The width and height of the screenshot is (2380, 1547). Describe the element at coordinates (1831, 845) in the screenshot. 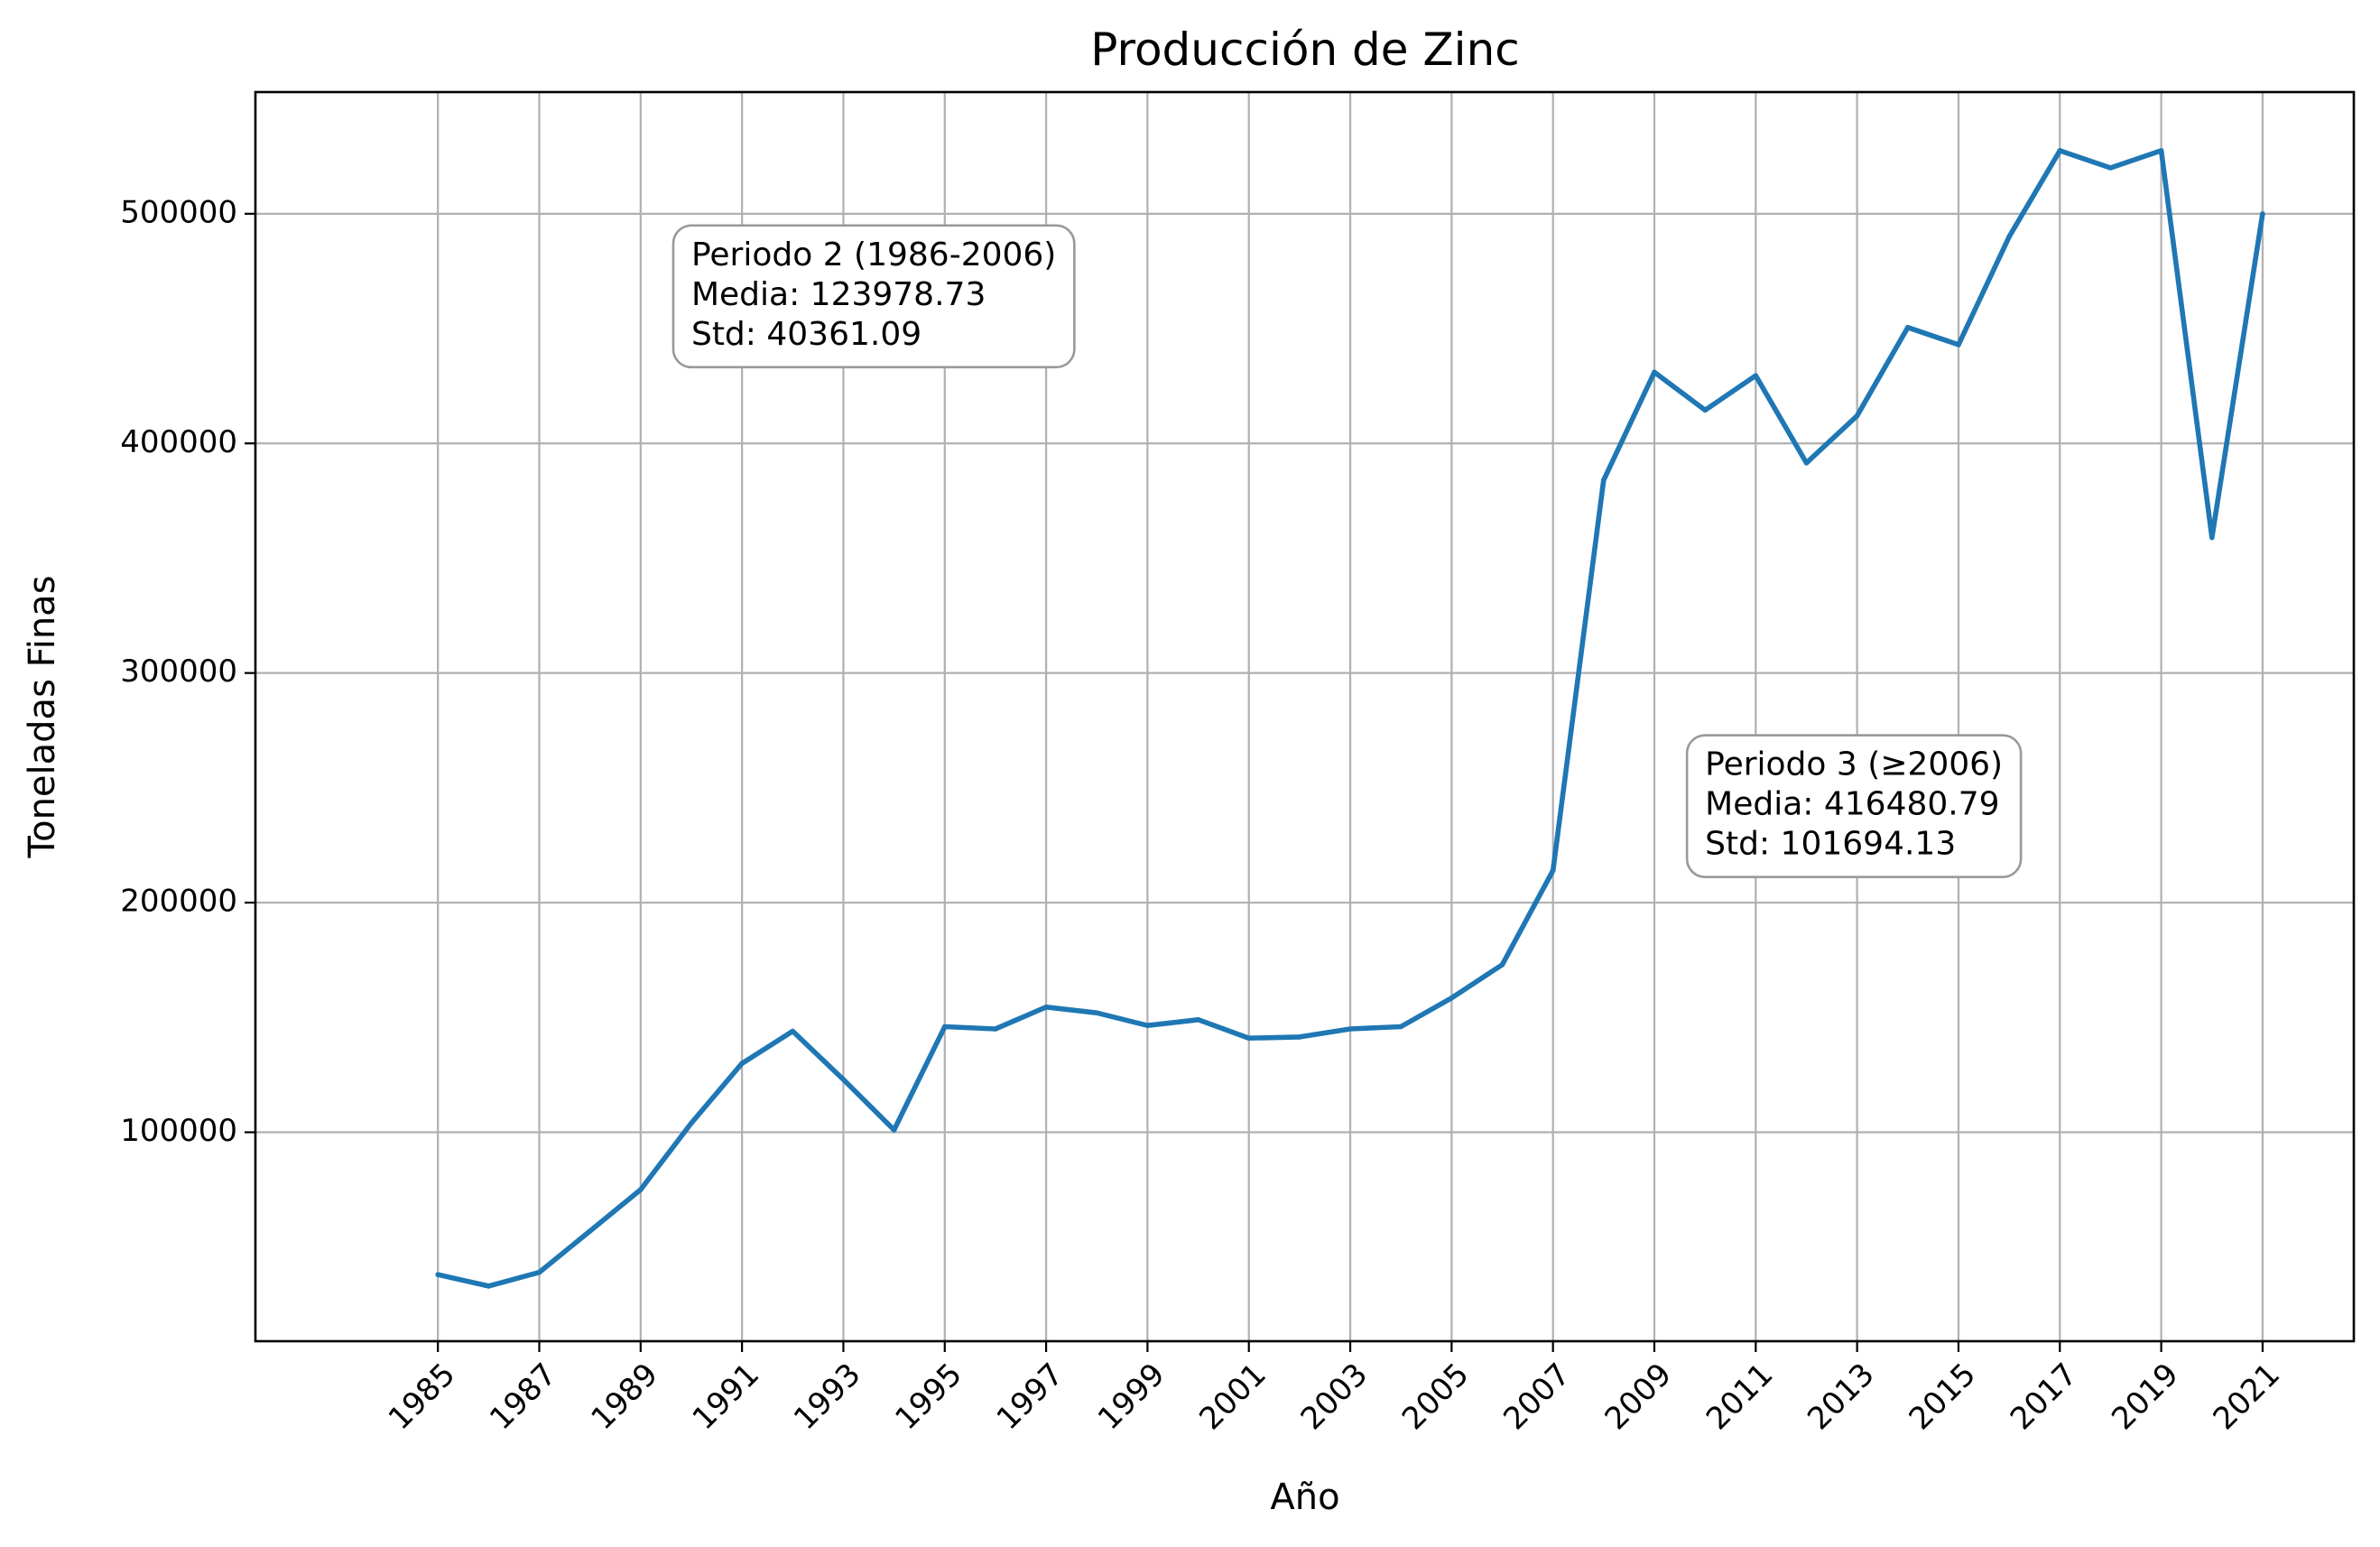

I see `annotation-line: Std: 101694.13` at that location.